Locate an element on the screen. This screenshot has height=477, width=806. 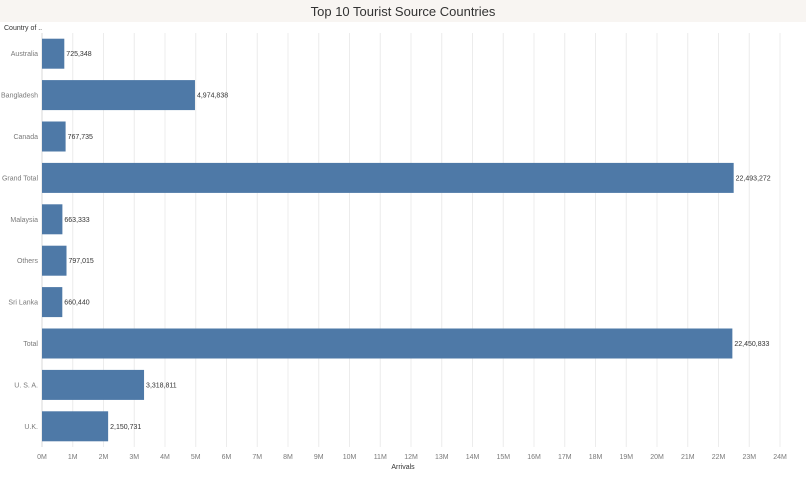
category-label: Total is located at coordinates (30, 344).